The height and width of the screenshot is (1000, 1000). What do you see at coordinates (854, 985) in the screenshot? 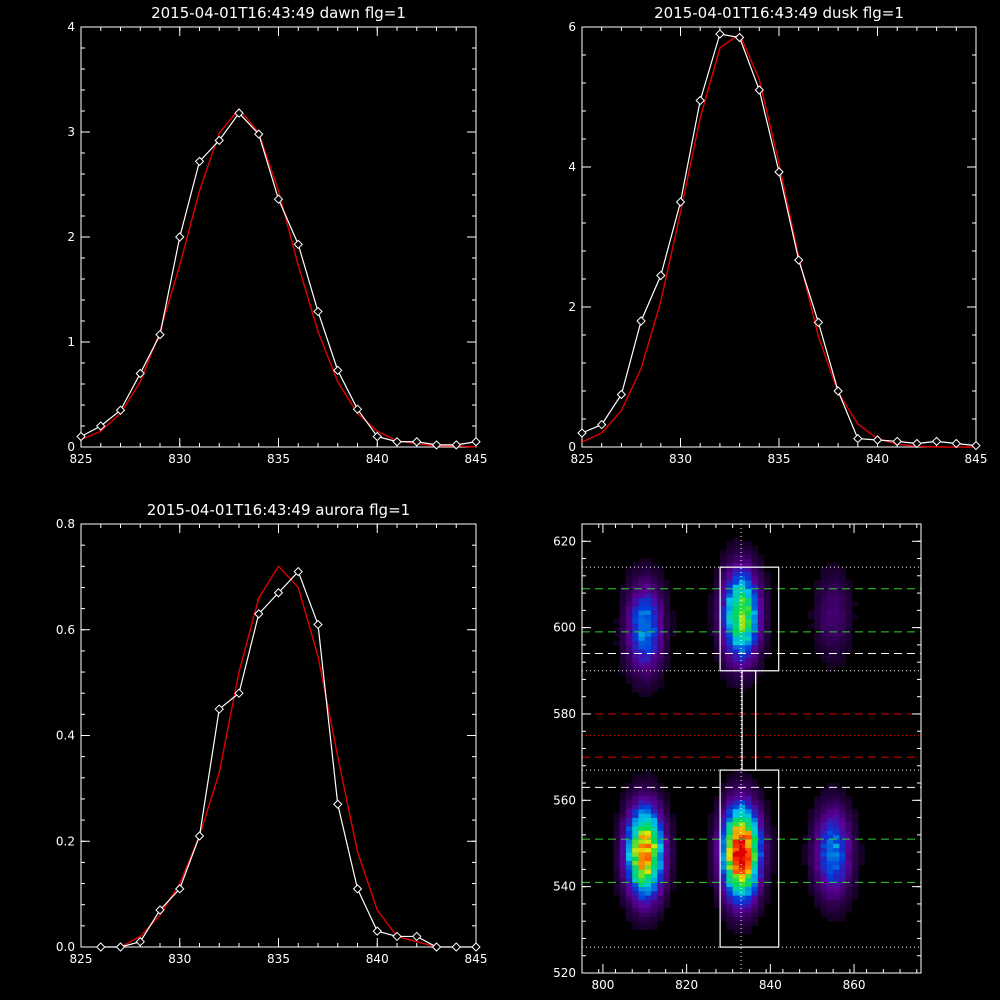
I see `heatmap-x-tick-label: 860` at bounding box center [854, 985].